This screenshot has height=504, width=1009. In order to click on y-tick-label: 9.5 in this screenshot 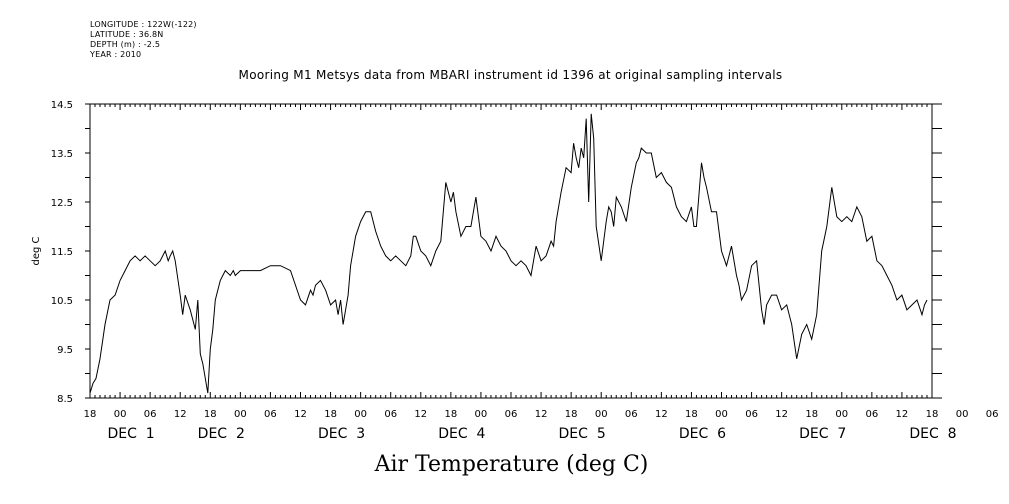, I will do `click(65, 350)`.